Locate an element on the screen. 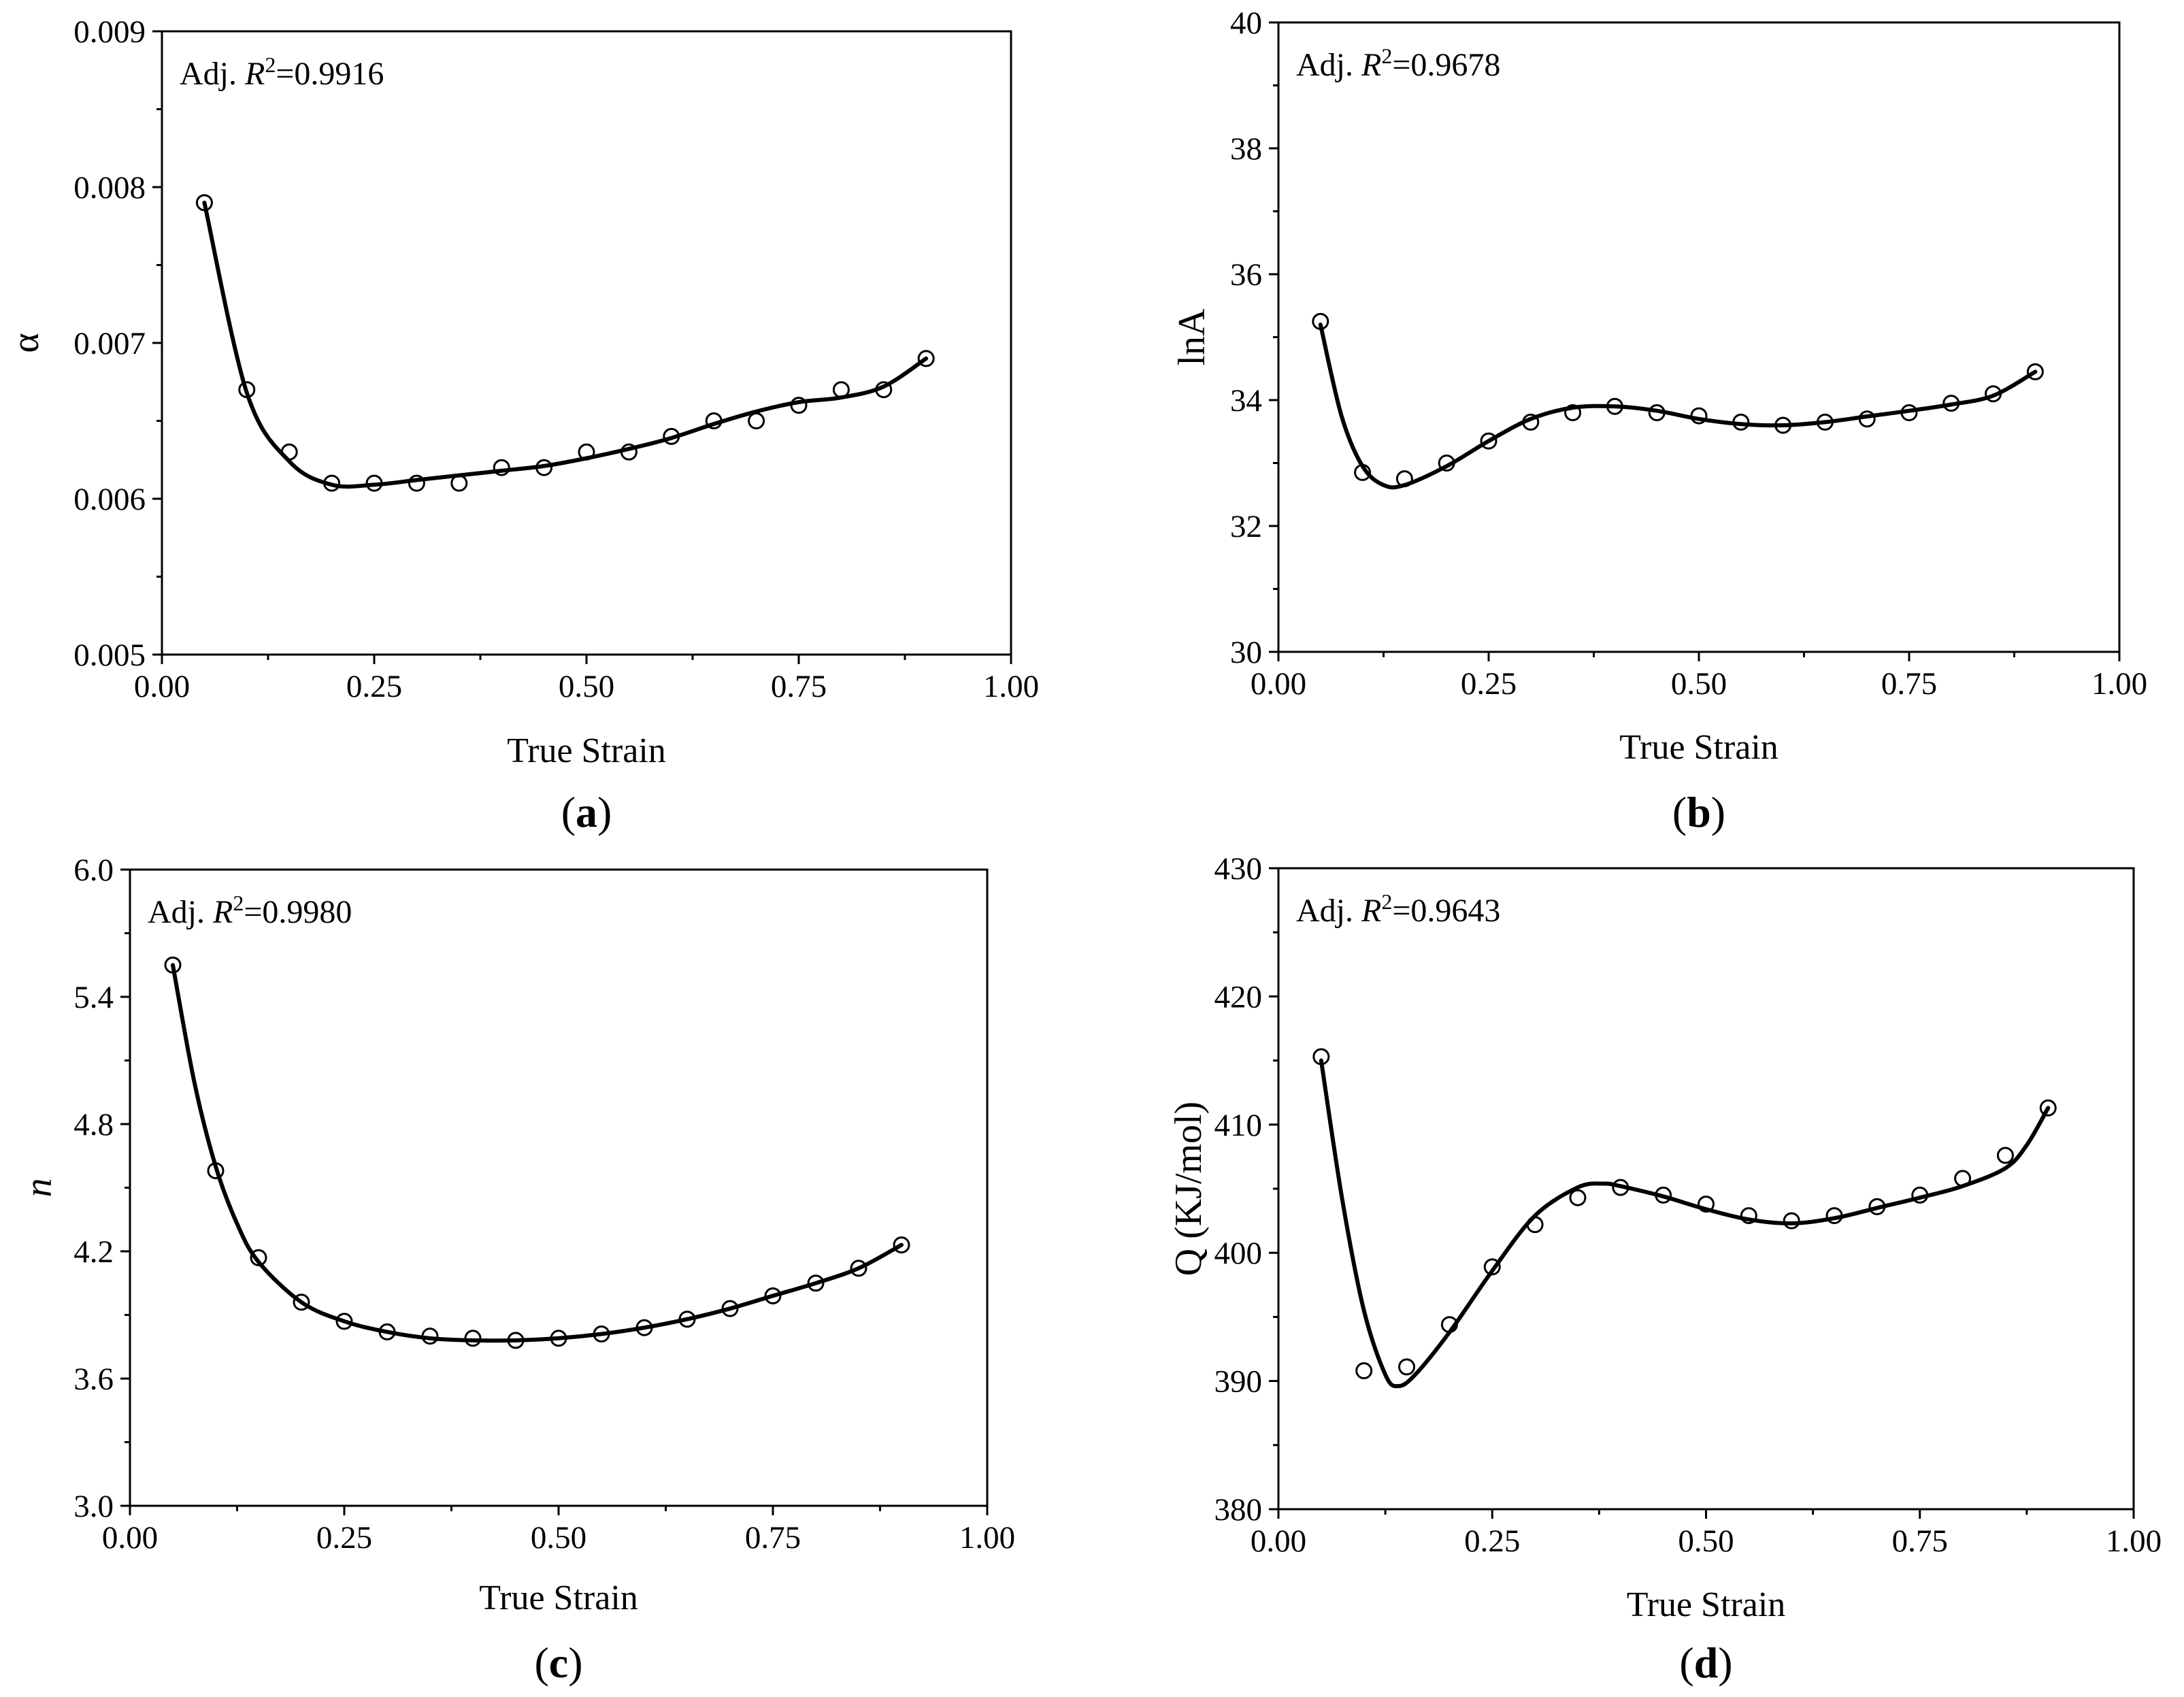 The height and width of the screenshot is (1697, 2184). y-tick-label: 38 is located at coordinates (1246, 149).